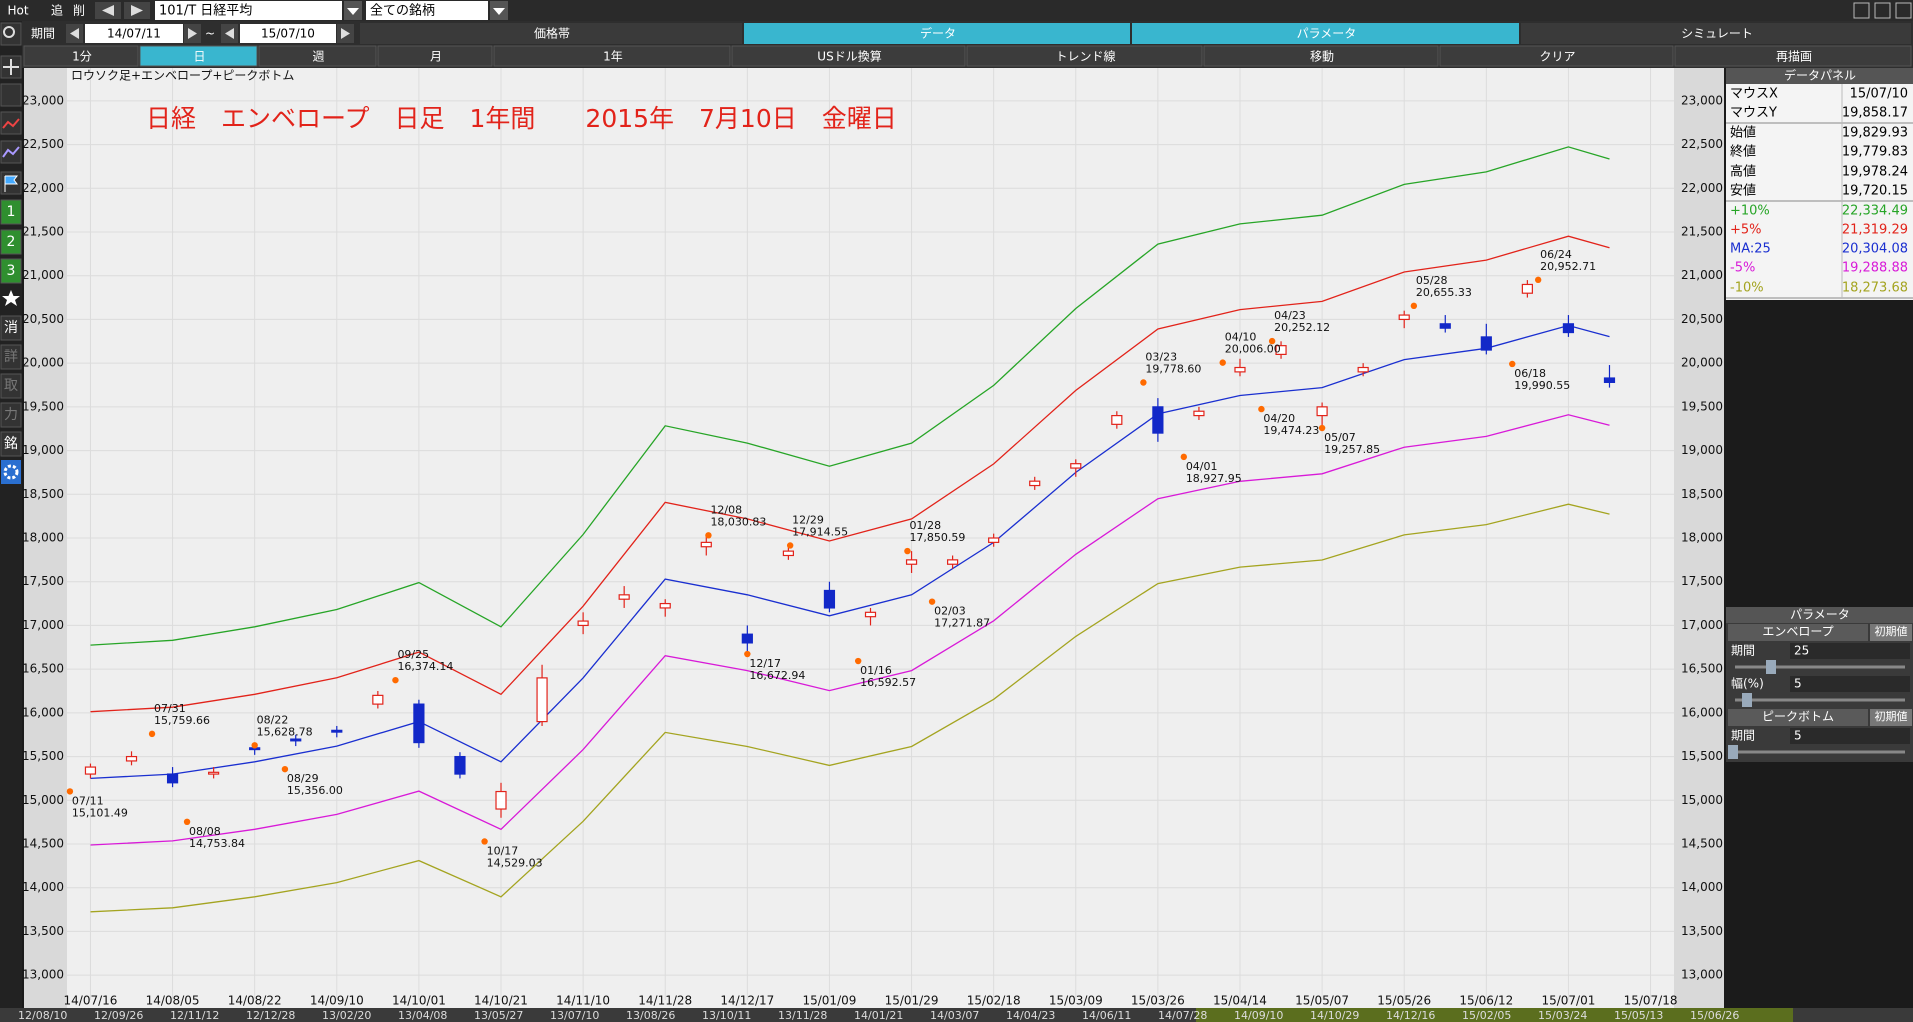 Image resolution: width=1913 pixels, height=1022 pixels. I want to click on tab-label: データ, so click(938, 33).